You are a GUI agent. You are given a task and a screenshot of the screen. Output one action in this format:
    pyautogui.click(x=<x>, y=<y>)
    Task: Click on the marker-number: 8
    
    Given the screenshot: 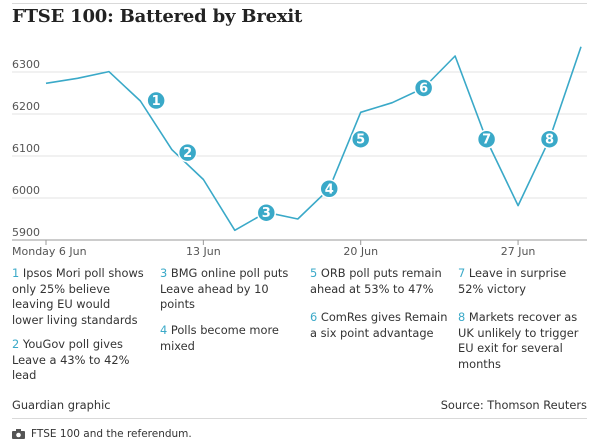 What is the action you would take?
    pyautogui.click(x=549, y=140)
    